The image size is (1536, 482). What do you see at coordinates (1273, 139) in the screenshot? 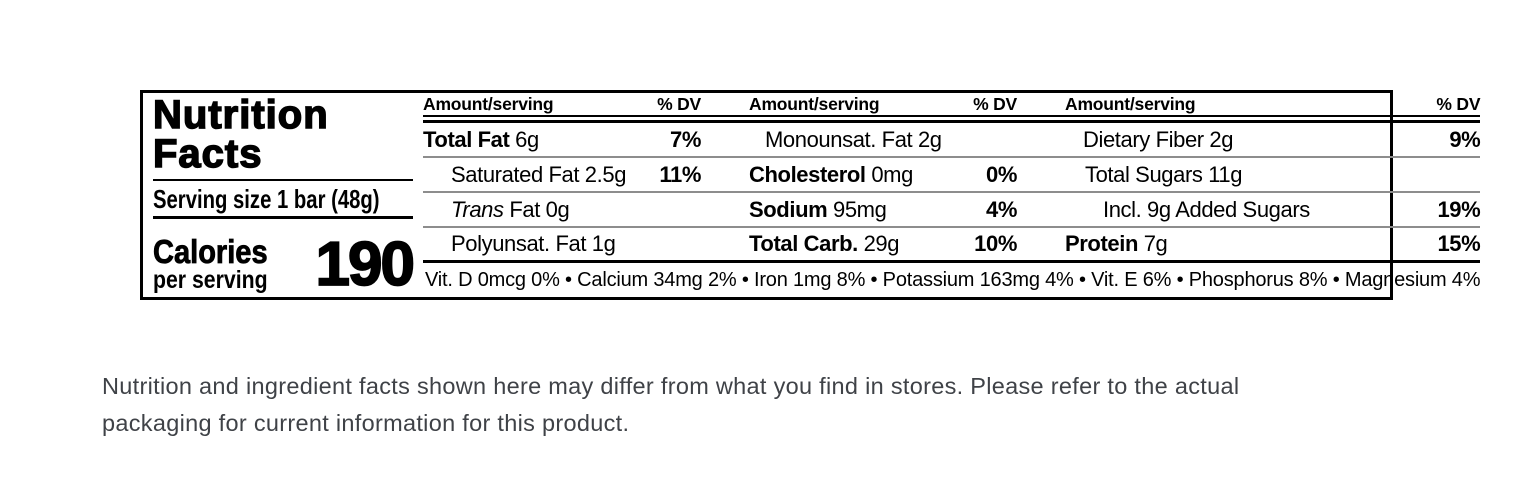
I see `dietary-fiber-cell: Dietary Fiber 2g 9%` at bounding box center [1273, 139].